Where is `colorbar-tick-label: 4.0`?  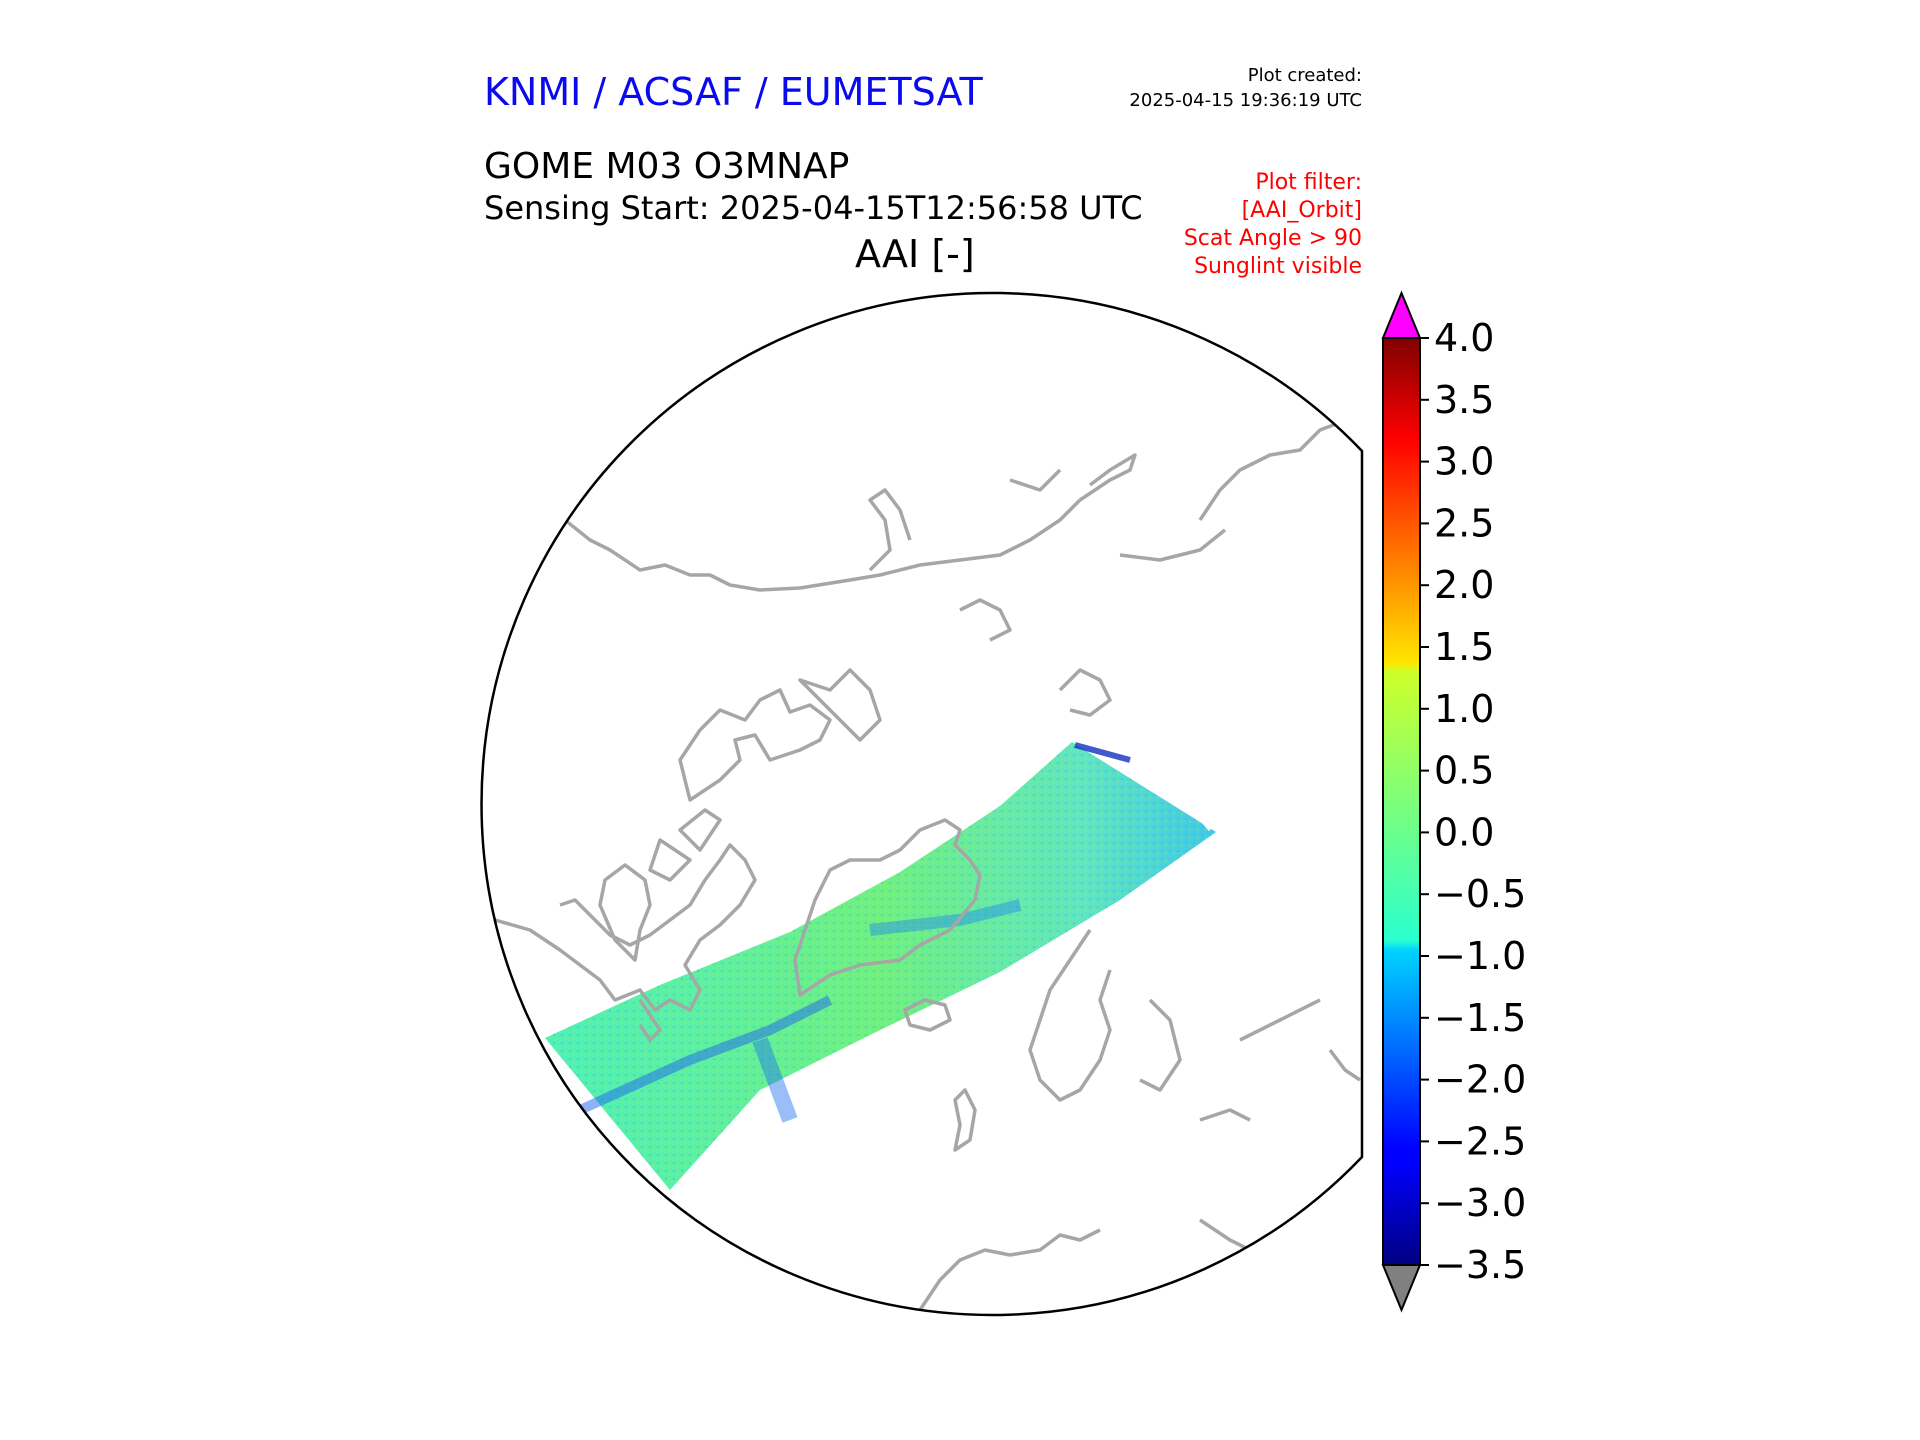 colorbar-tick-label: 4.0 is located at coordinates (1464, 338).